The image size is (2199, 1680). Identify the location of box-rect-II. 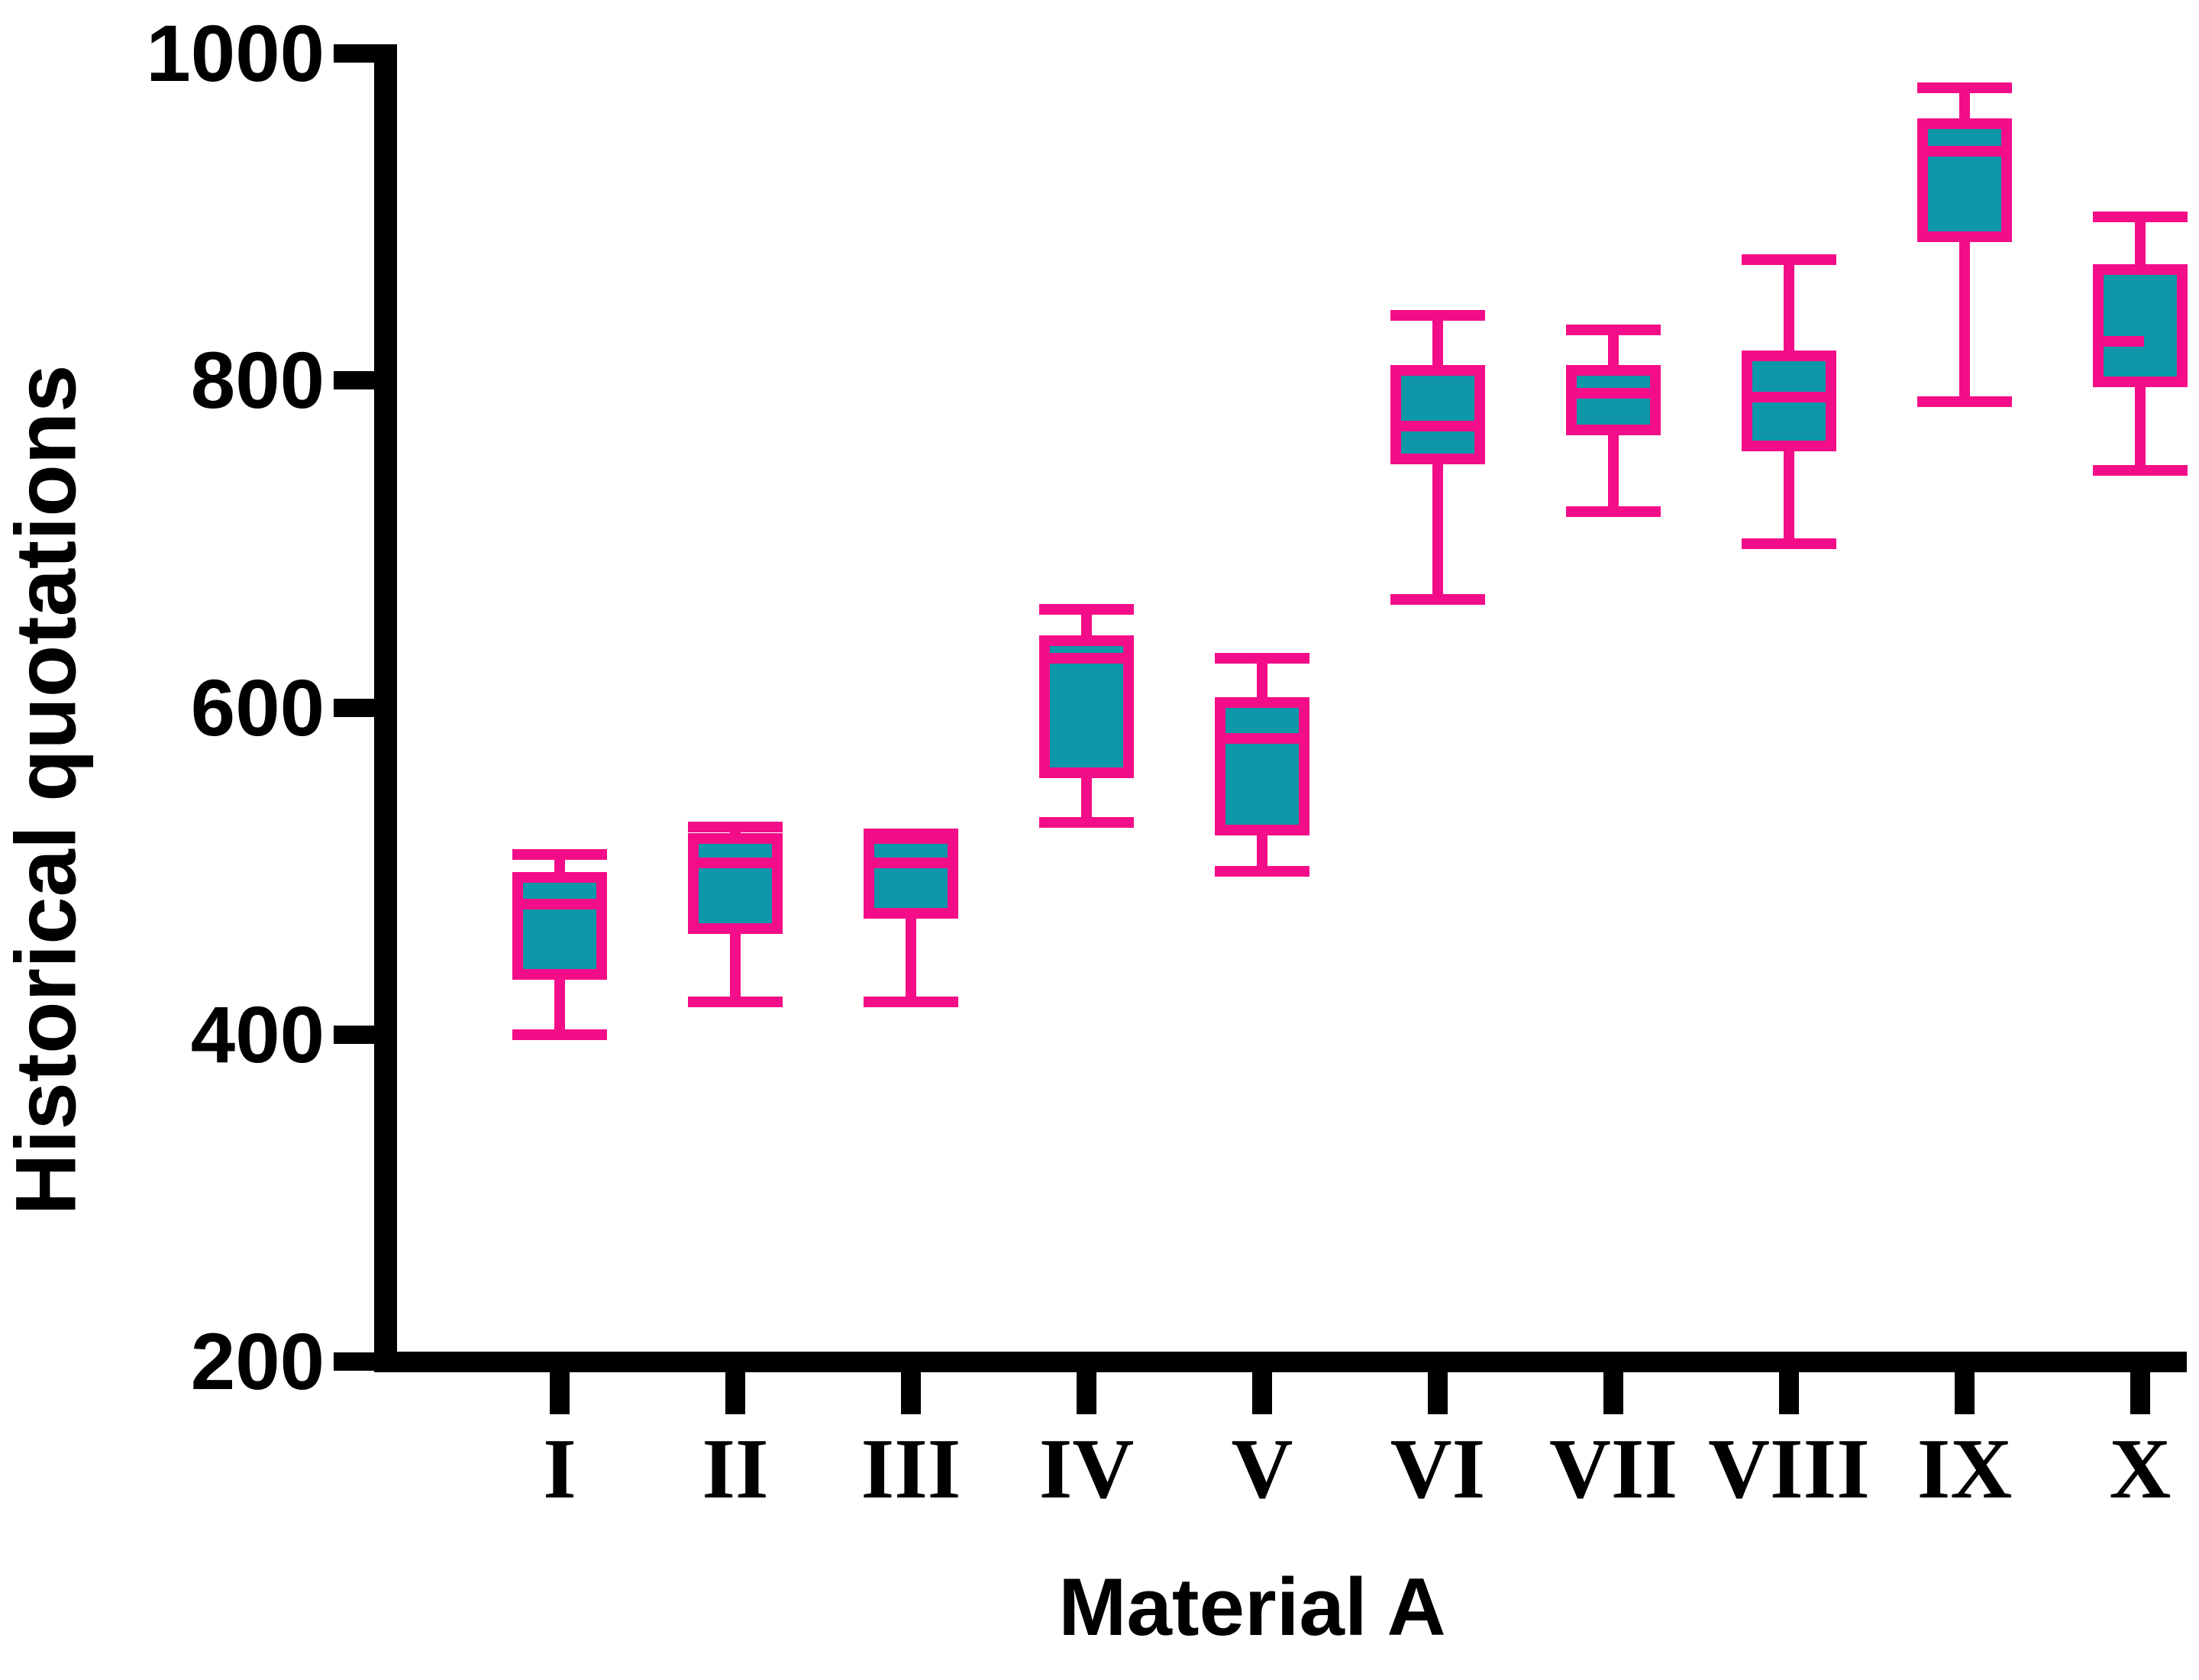
(736, 883).